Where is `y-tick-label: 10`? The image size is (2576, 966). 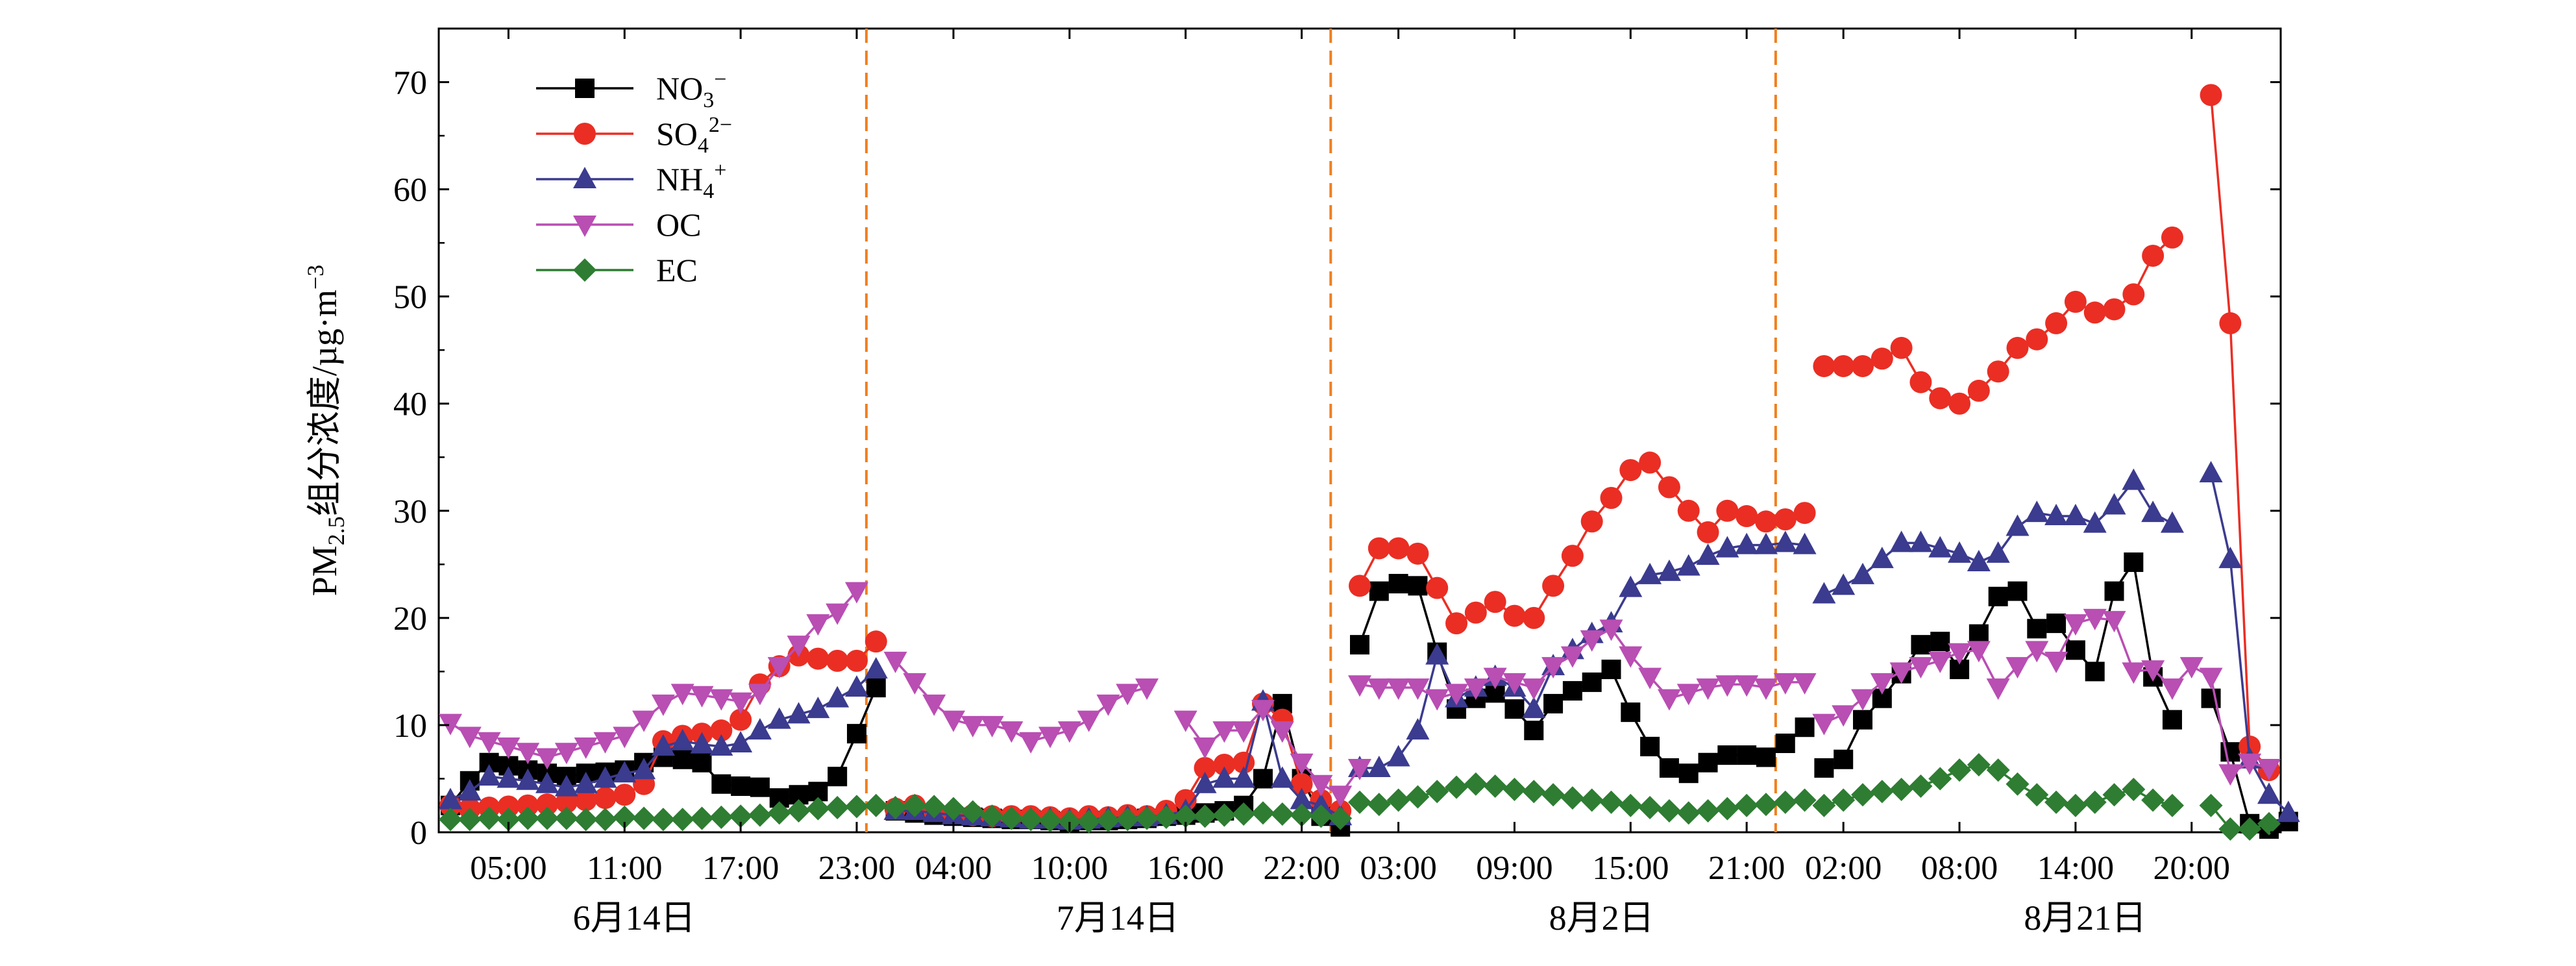
y-tick-label: 10 is located at coordinates (410, 726).